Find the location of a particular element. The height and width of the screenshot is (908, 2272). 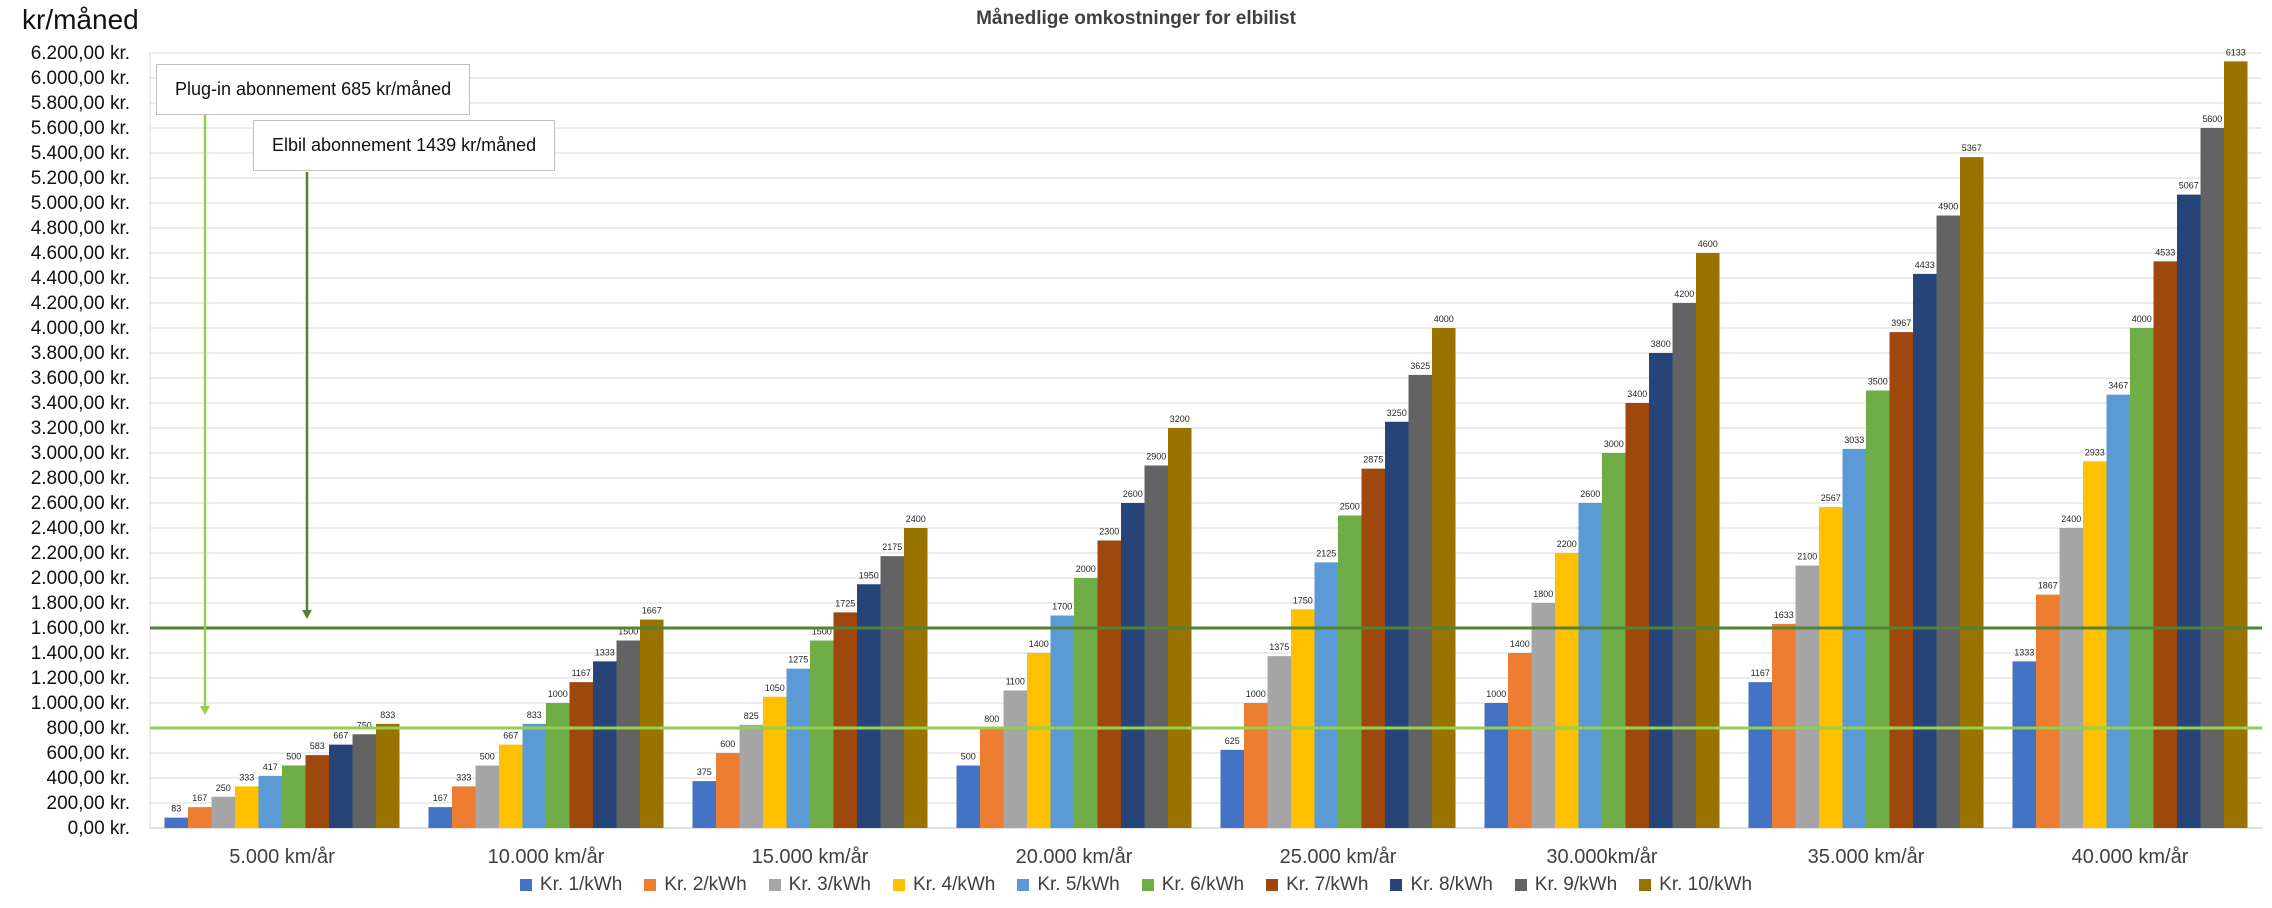

y-tick-label: 2.200,00 kr. is located at coordinates (80, 553).